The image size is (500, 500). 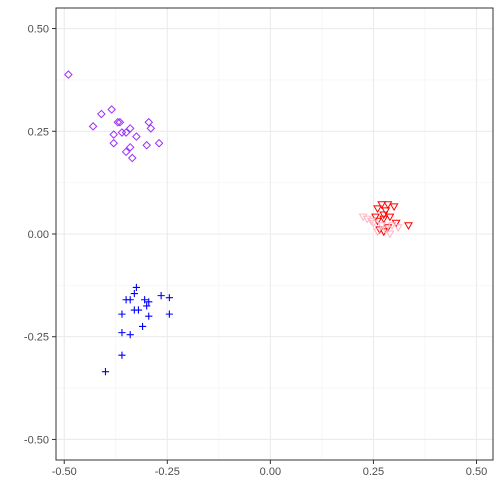 What do you see at coordinates (38, 30) in the screenshot?
I see `y-tick-label: 0.50` at bounding box center [38, 30].